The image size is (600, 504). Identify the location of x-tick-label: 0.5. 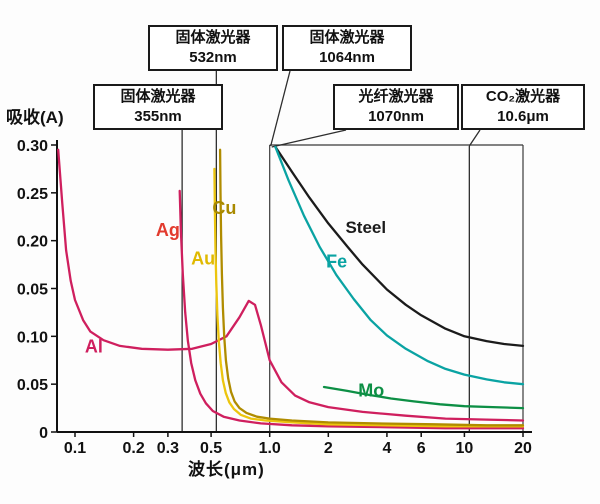
(211, 448).